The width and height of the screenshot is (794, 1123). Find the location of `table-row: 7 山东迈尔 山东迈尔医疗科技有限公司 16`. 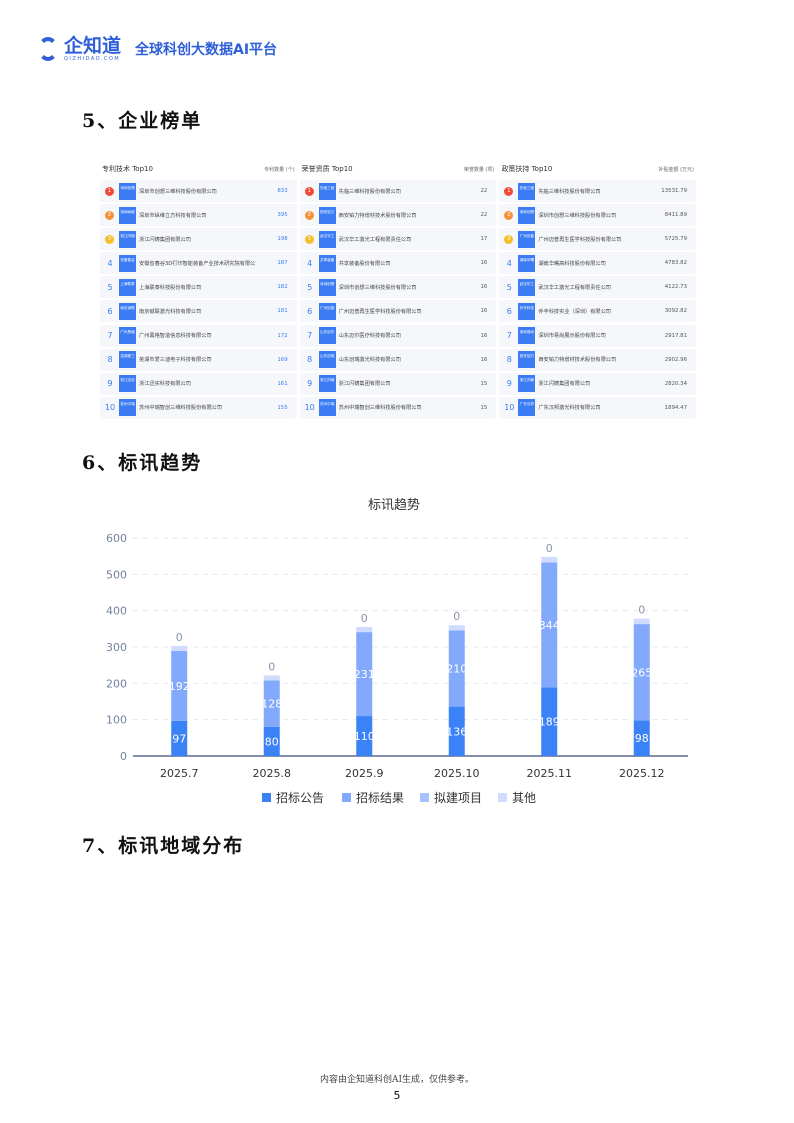

table-row: 7 山东迈尔 山东迈尔医疗科技有限公司 16 is located at coordinates (398, 335).